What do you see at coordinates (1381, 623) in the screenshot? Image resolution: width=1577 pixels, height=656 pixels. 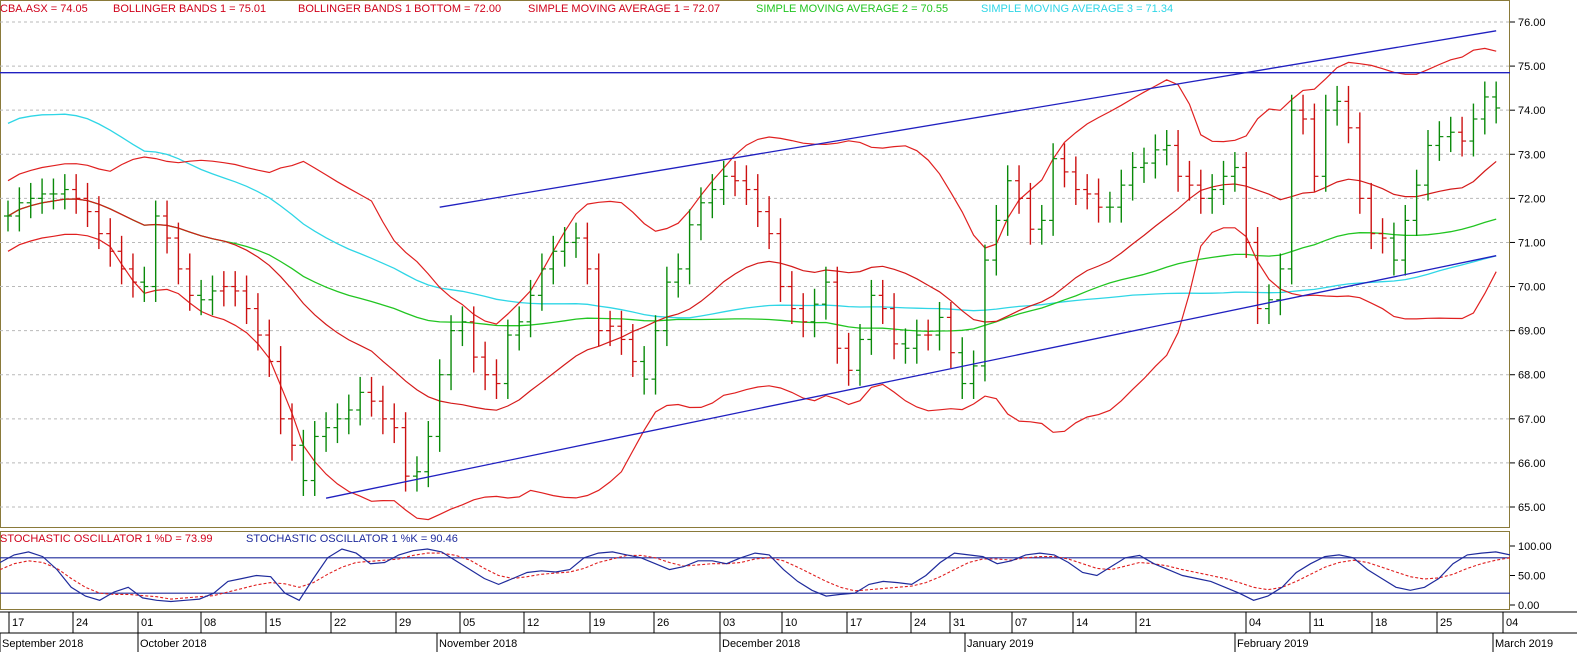 I see `day-tick-label: 18` at bounding box center [1381, 623].